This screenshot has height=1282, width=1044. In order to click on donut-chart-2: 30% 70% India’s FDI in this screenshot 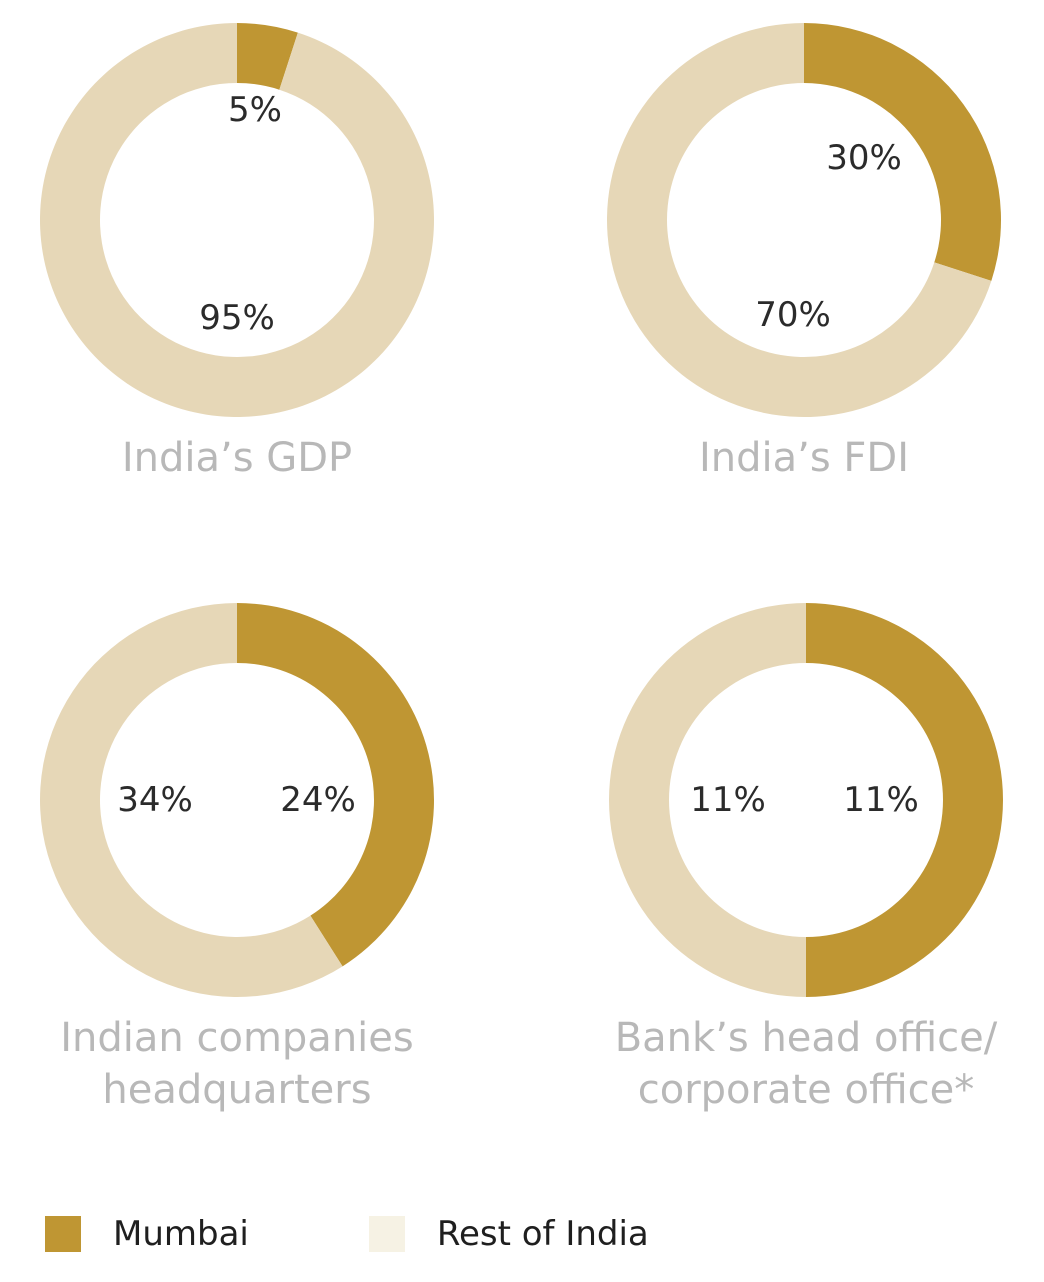, I will do `click(804, 252)`.